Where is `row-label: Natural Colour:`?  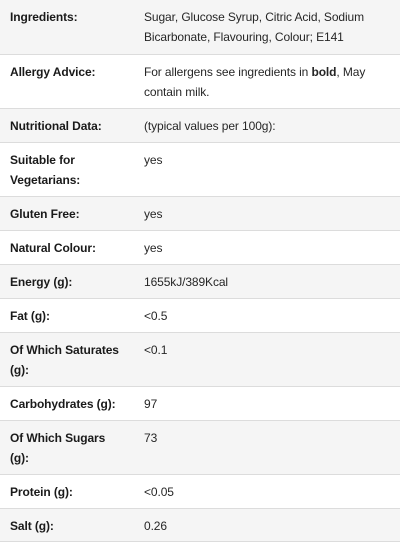 row-label: Natural Colour: is located at coordinates (53, 247).